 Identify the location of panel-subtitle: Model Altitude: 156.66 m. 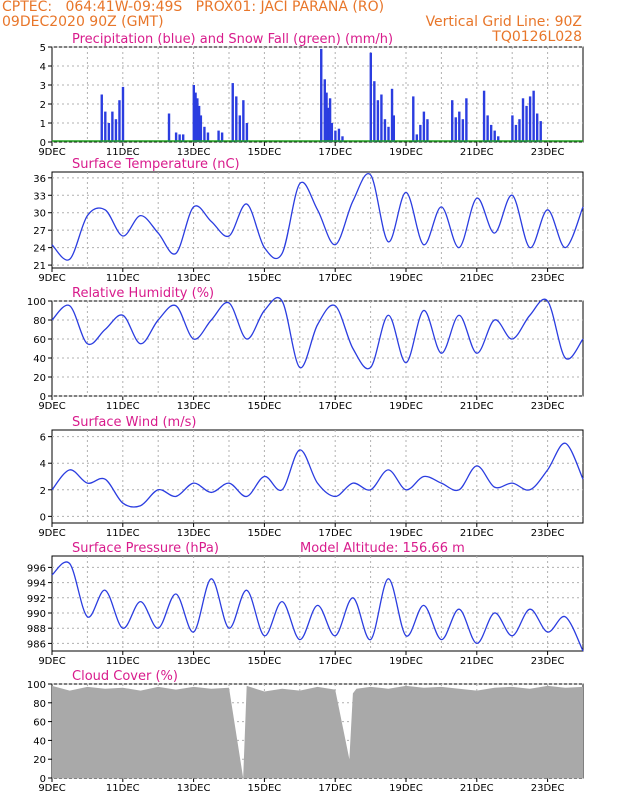
(382, 548).